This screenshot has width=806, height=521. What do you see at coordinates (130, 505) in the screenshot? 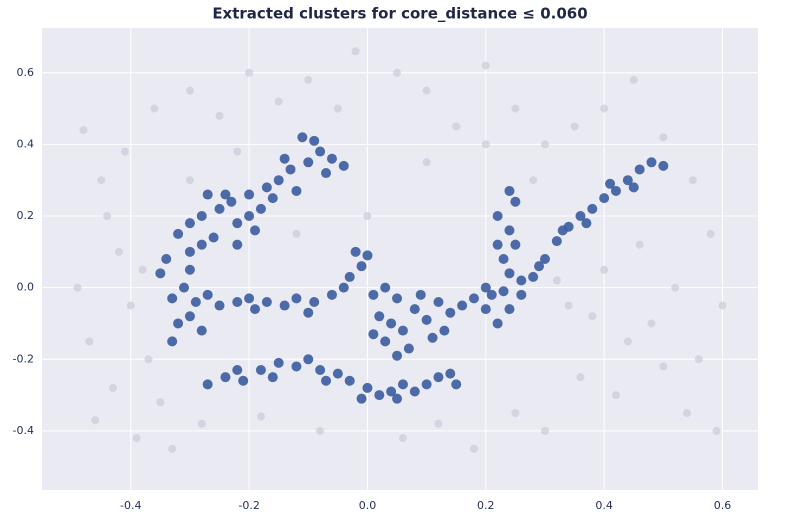
I see `x-tick-label: -0.4` at bounding box center [130, 505].